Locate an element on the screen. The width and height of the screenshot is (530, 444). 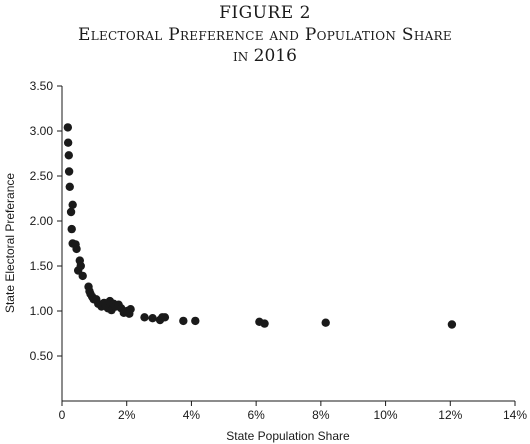
x-tick-label: 4% is located at coordinates (192, 415).